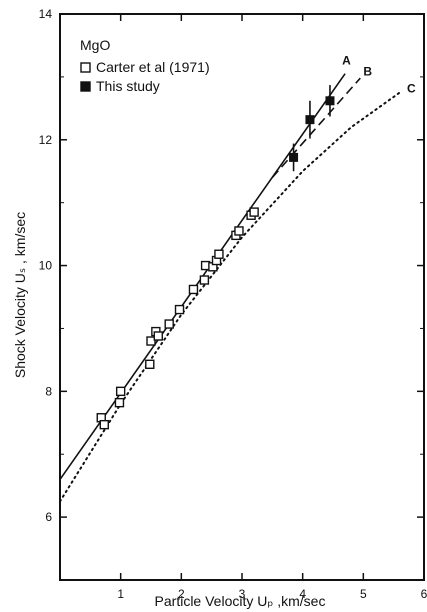 This screenshot has width=427, height=612. What do you see at coordinates (128, 86) in the screenshot?
I see `legend-label-this-study: This study` at bounding box center [128, 86].